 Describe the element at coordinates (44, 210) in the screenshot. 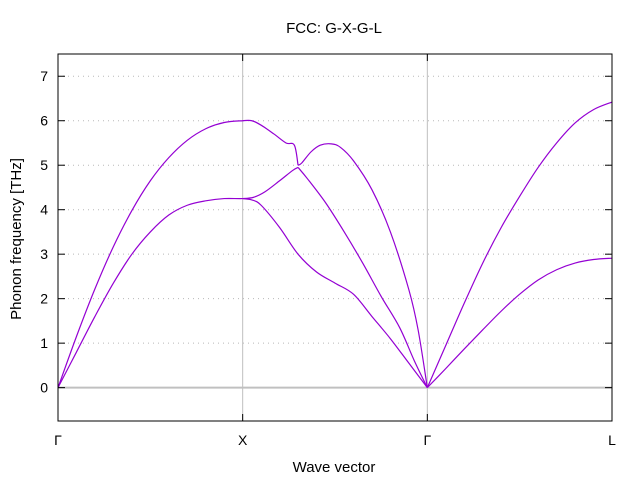

I see `y-tick-label: 4` at that location.